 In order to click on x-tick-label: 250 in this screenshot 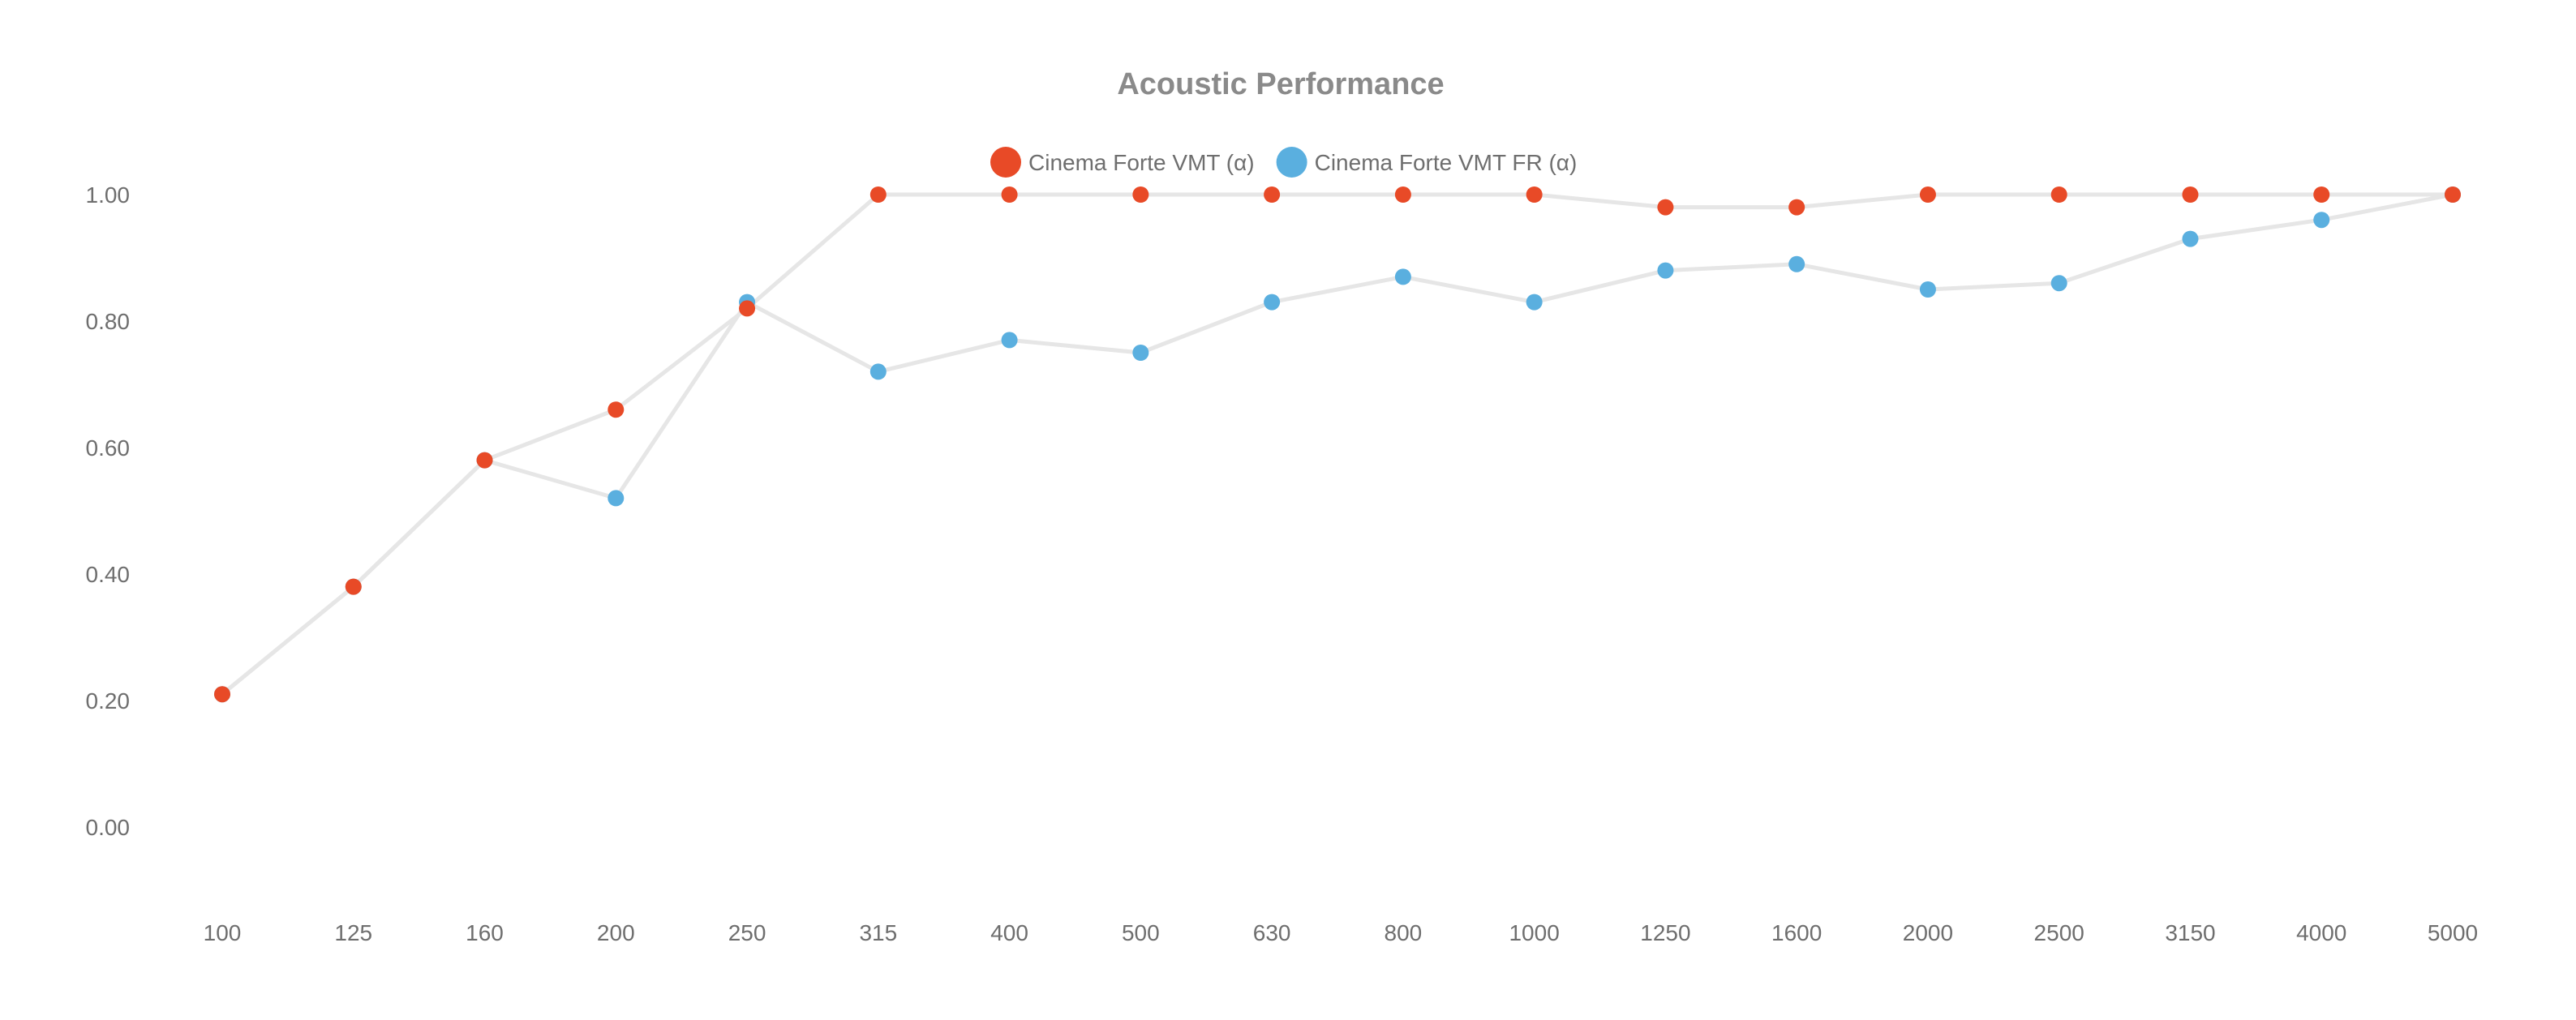, I will do `click(747, 933)`.